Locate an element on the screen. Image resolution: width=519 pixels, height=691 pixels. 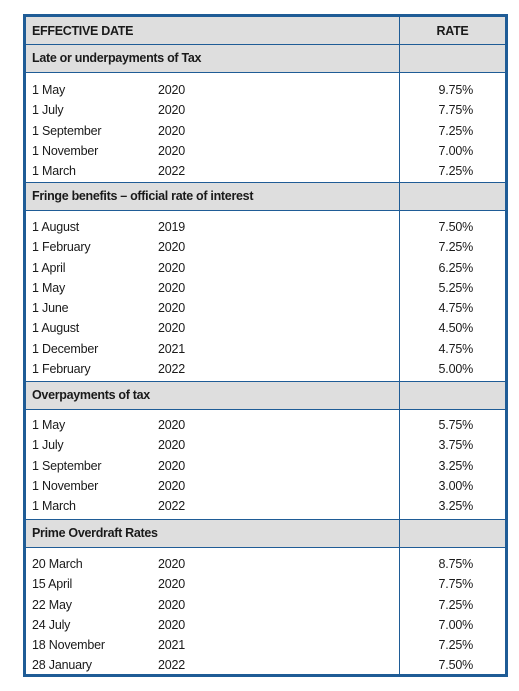
rate-cell: 5.75% is located at coordinates (456, 425).